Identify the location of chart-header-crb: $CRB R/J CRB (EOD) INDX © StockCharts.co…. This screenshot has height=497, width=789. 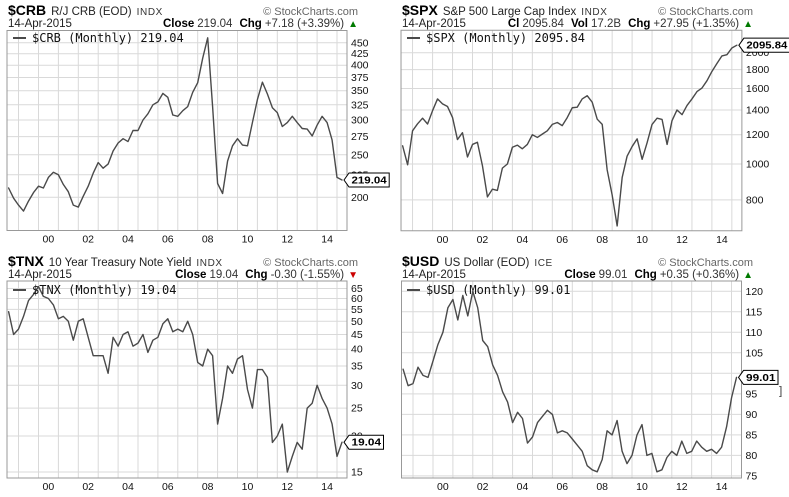
(183, 16).